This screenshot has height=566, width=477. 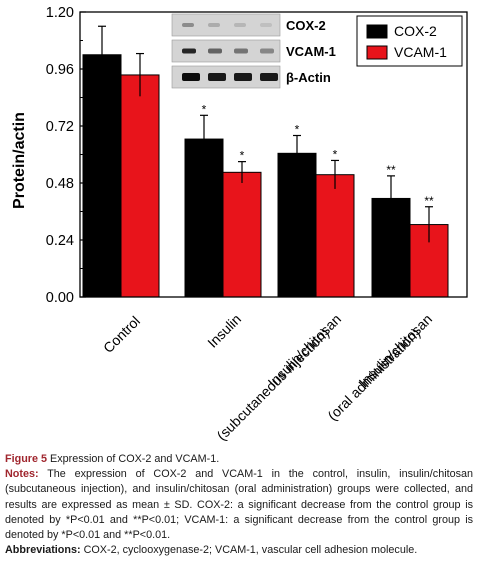 I want to click on blot-label: β-Actin, so click(x=308, y=77).